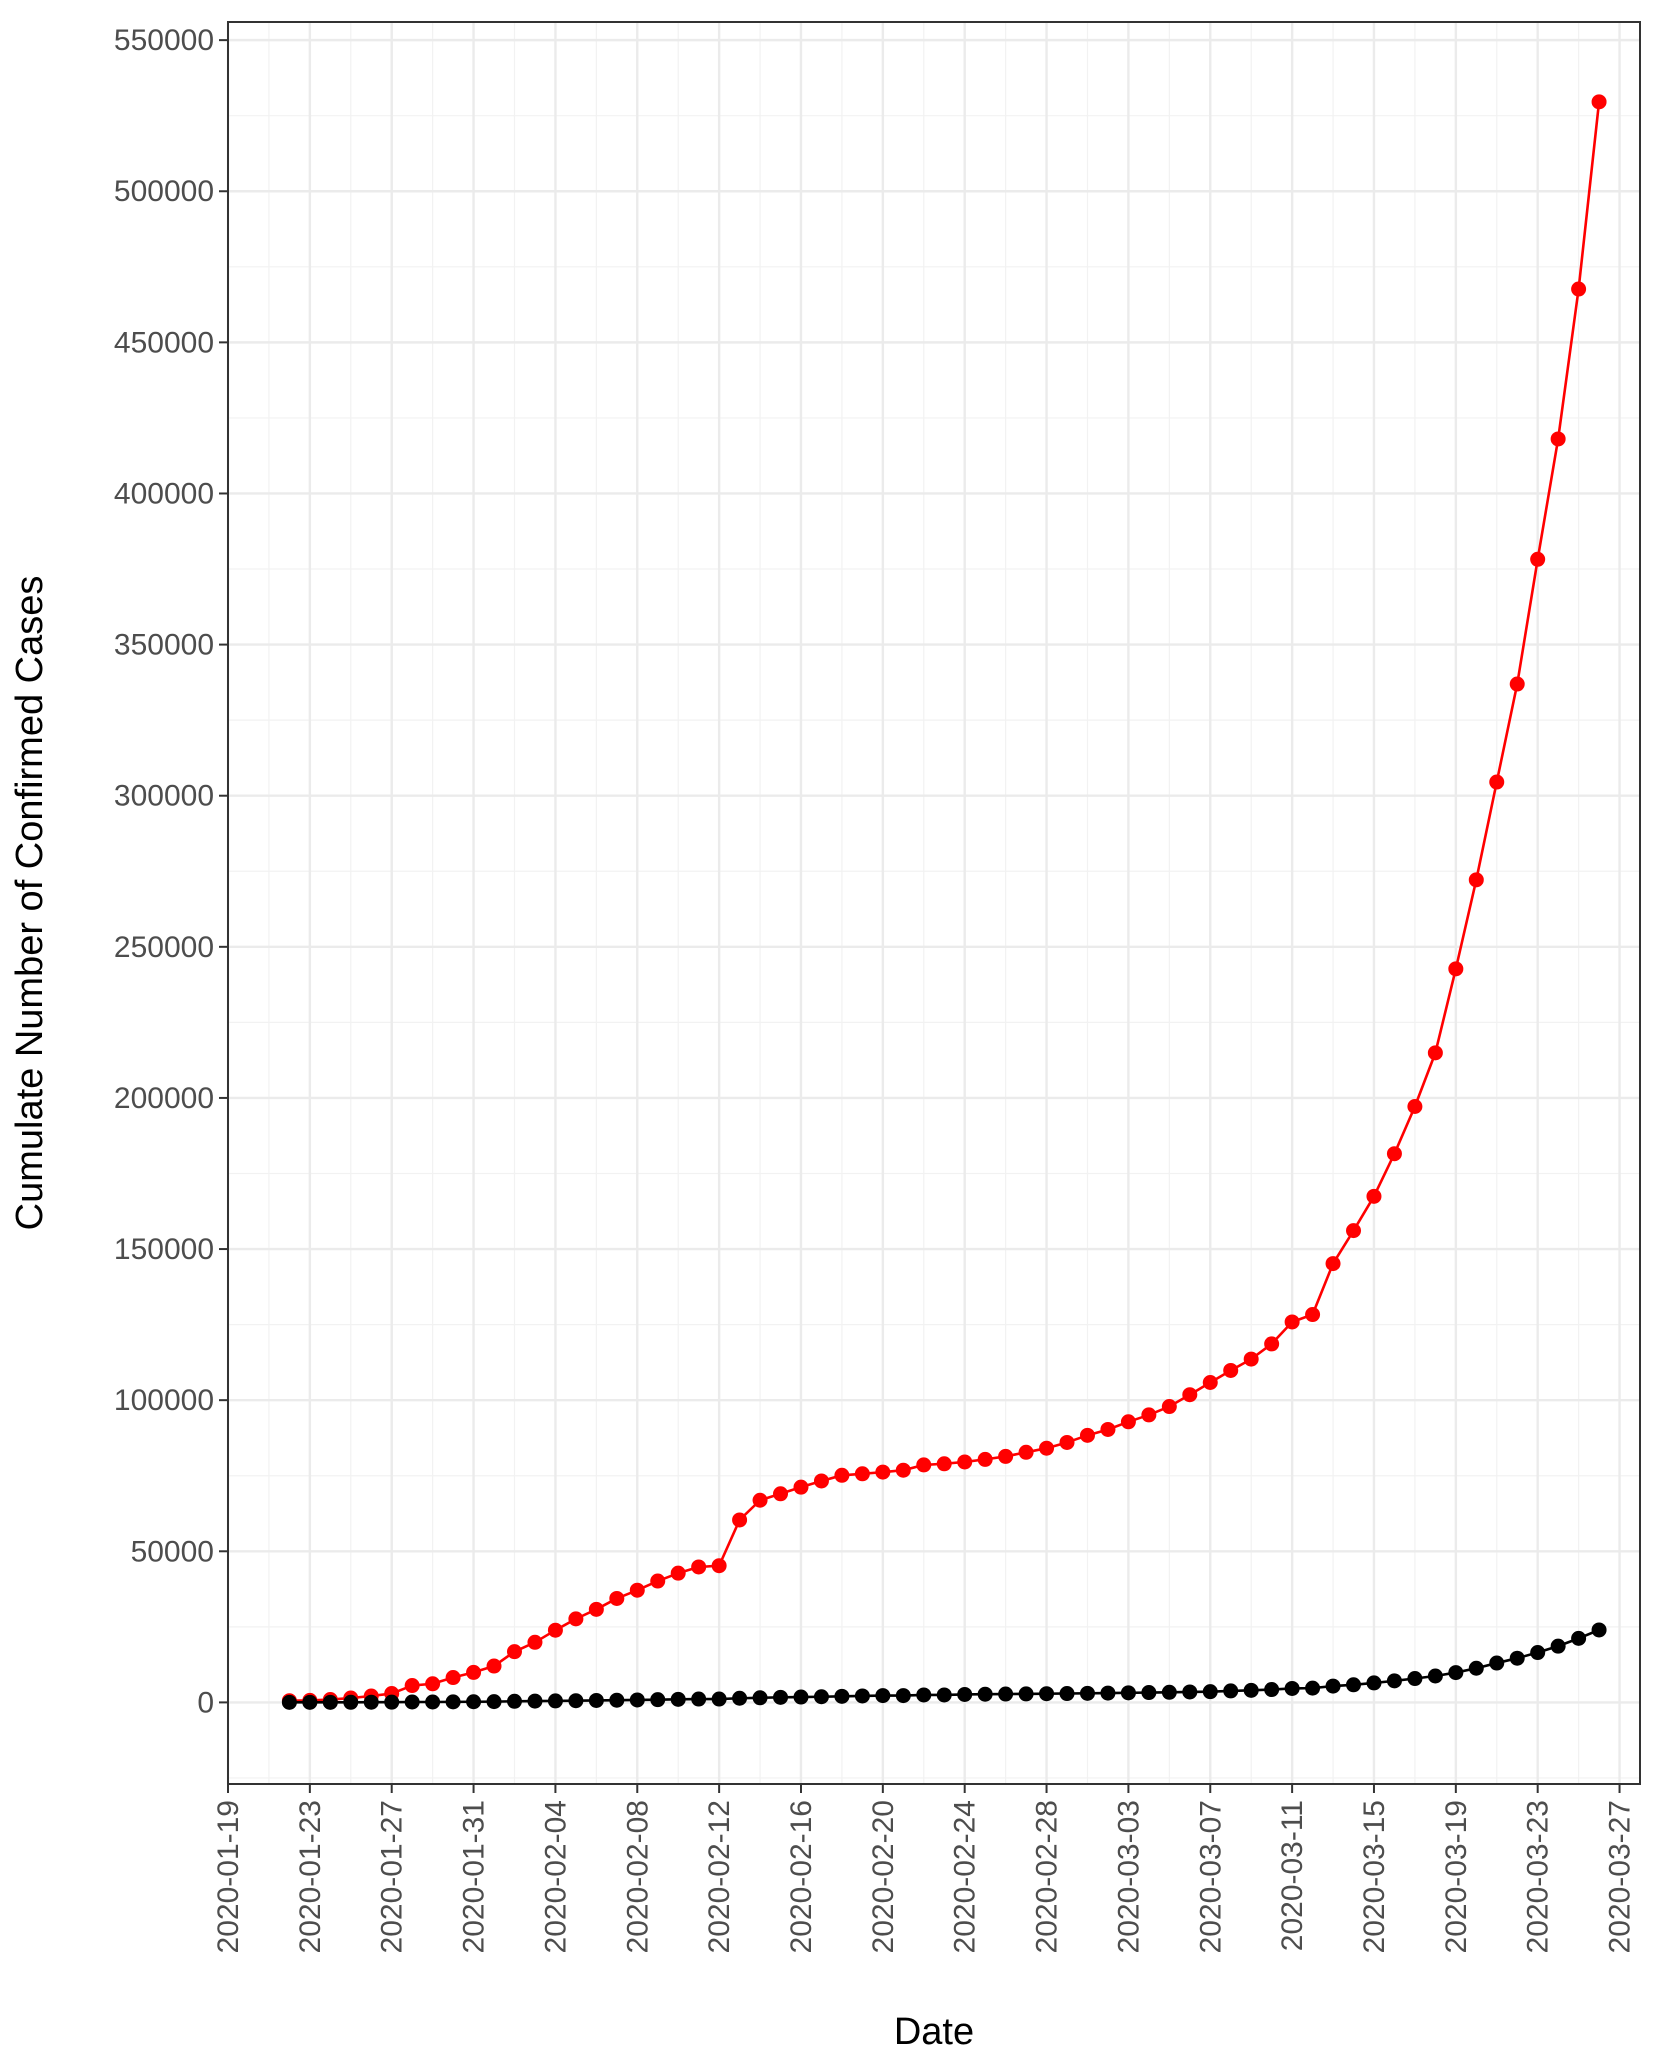  Describe the element at coordinates (164, 796) in the screenshot. I see `y-tick-label: 300000` at that location.